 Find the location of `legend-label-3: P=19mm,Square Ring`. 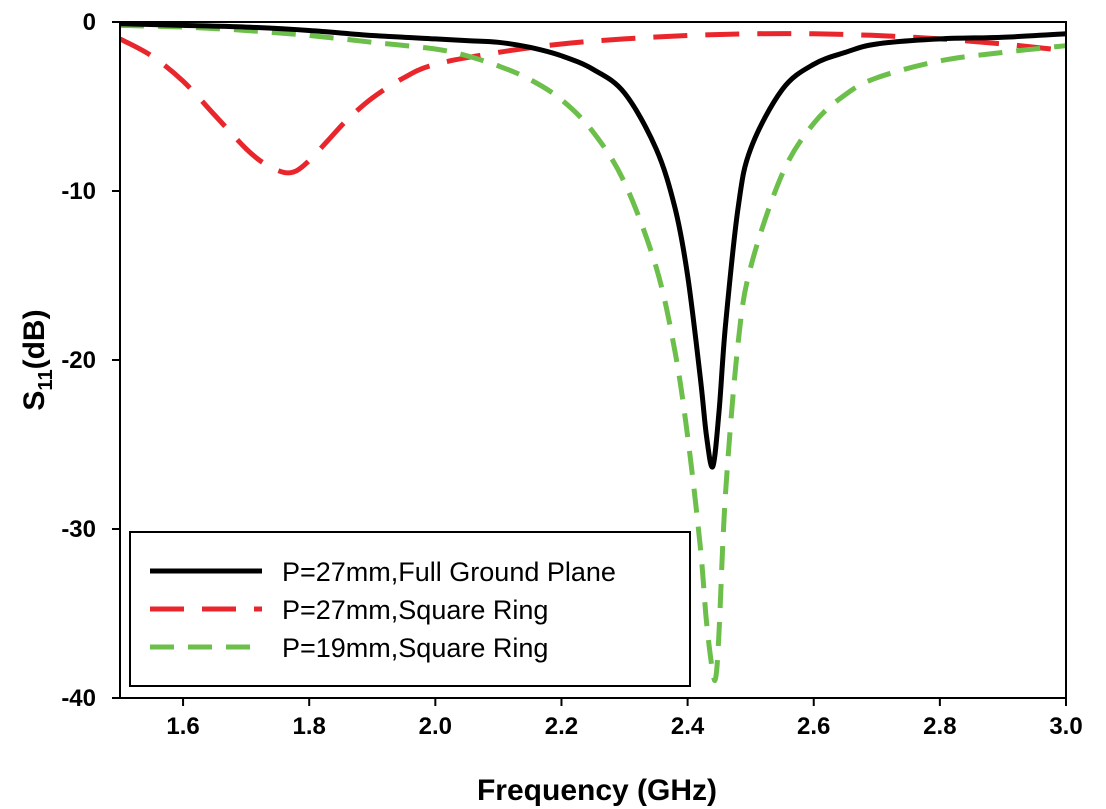

legend-label-3: P=19mm,Square Ring is located at coordinates (415, 648).